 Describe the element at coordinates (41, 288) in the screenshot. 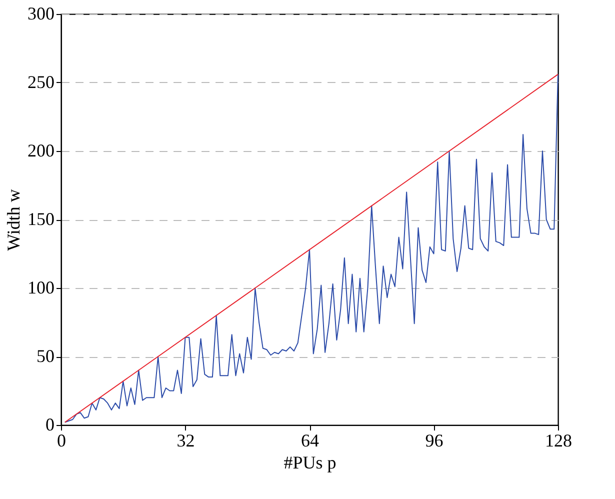

I see `y-tick-label: 100` at that location.